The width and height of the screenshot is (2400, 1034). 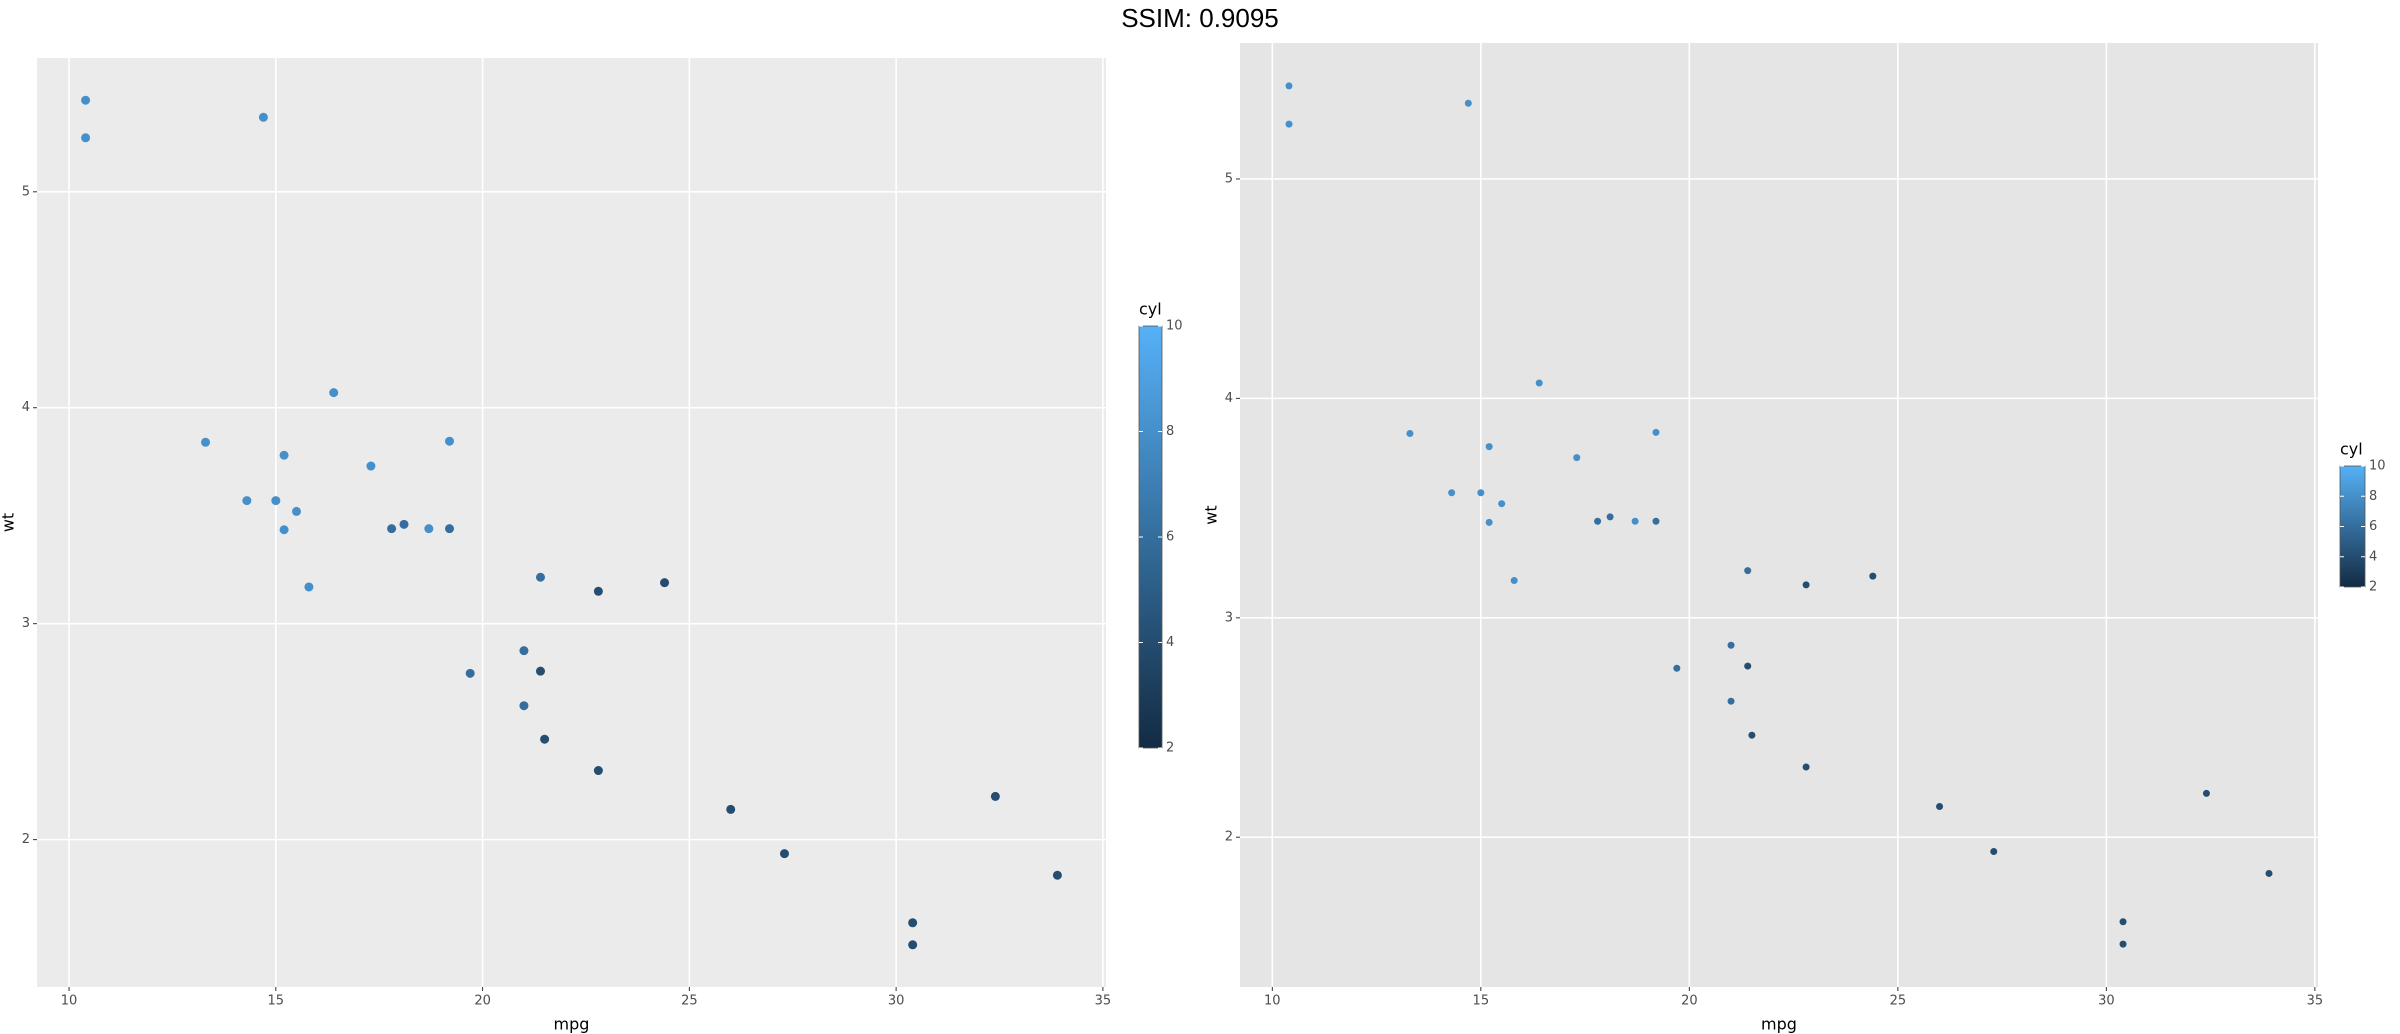 I want to click on colorbar-label: 10, so click(x=1174, y=326).